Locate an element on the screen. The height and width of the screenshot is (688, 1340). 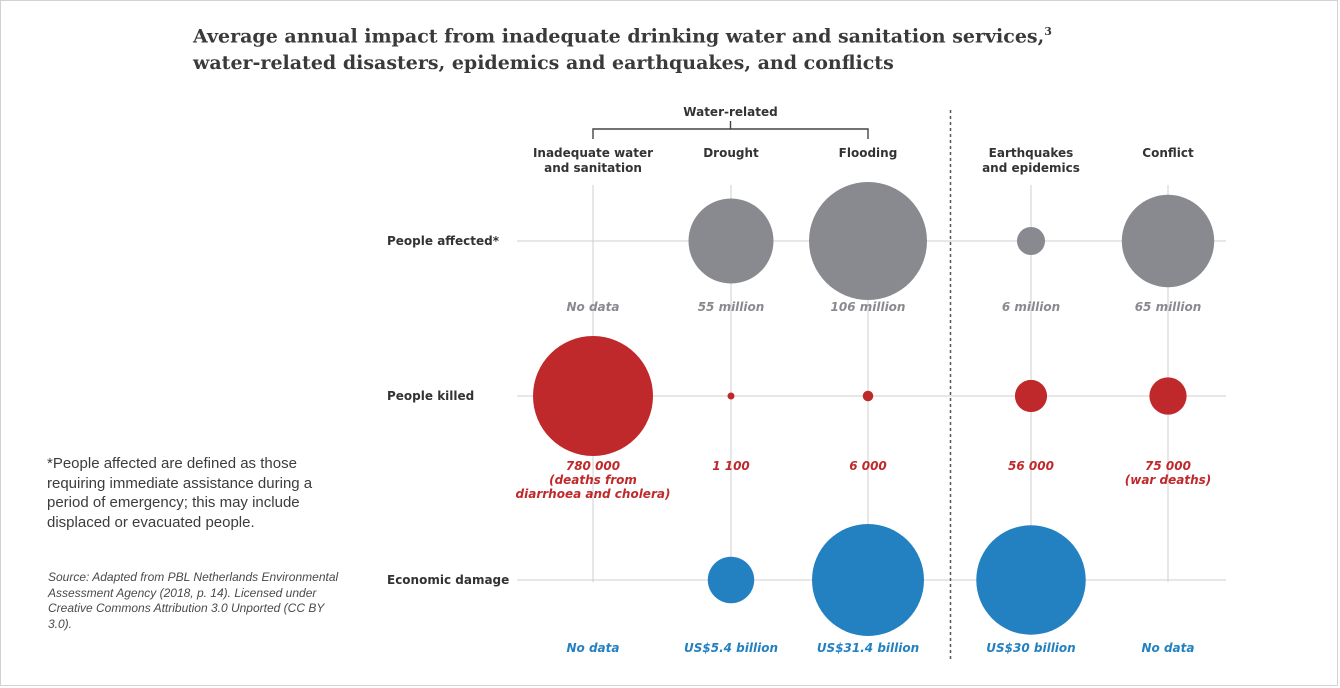
value-label: 6 million is located at coordinates (1031, 307).